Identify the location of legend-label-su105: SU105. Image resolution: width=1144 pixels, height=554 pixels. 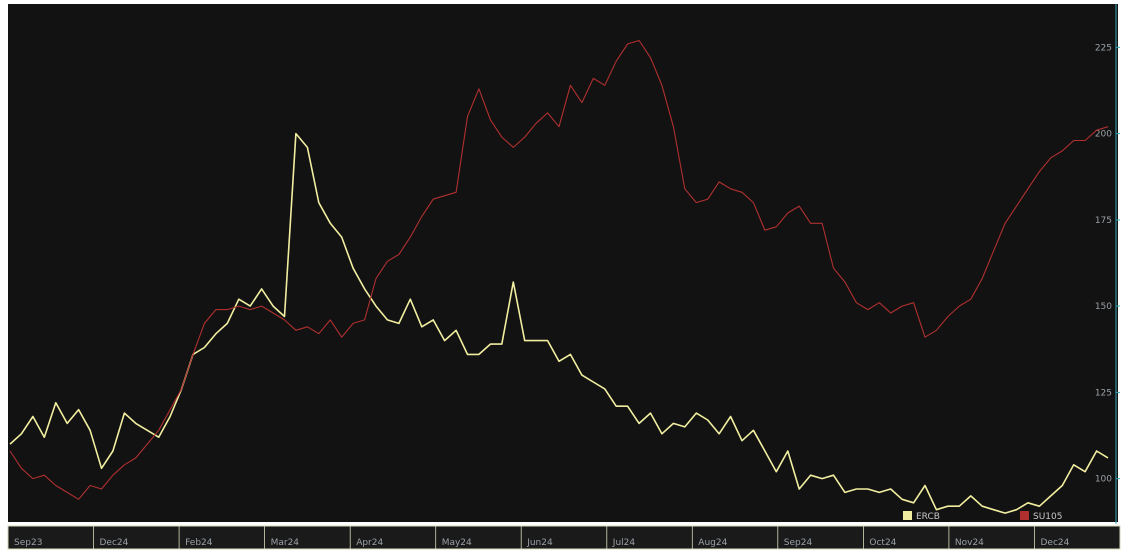
(1047, 517).